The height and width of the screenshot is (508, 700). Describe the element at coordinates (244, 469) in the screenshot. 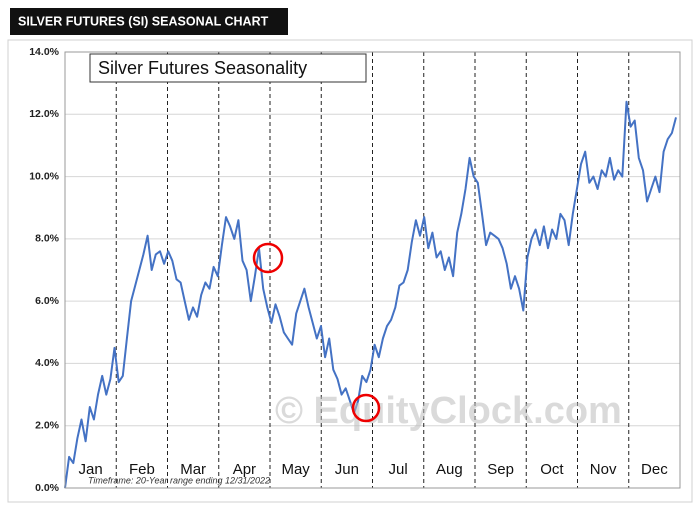

I see `x-tick-label: Apr` at that location.